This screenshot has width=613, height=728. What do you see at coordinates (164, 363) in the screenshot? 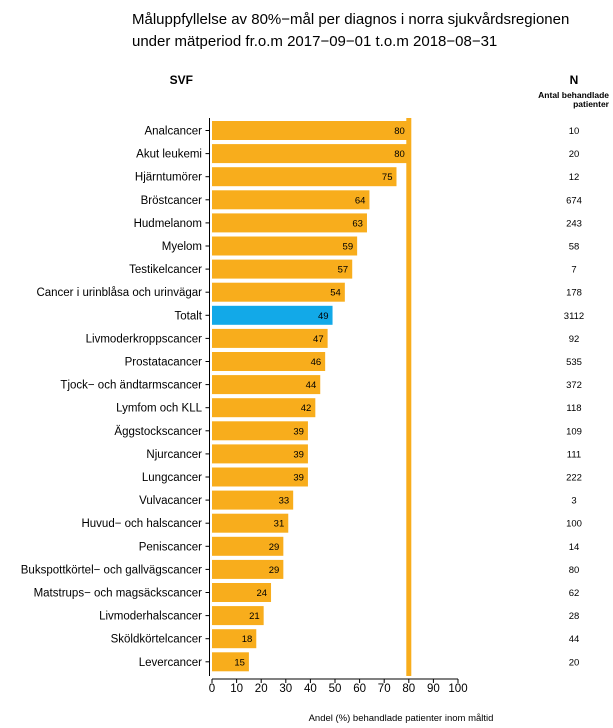
I see `category-label: Prostatacancer` at bounding box center [164, 363].